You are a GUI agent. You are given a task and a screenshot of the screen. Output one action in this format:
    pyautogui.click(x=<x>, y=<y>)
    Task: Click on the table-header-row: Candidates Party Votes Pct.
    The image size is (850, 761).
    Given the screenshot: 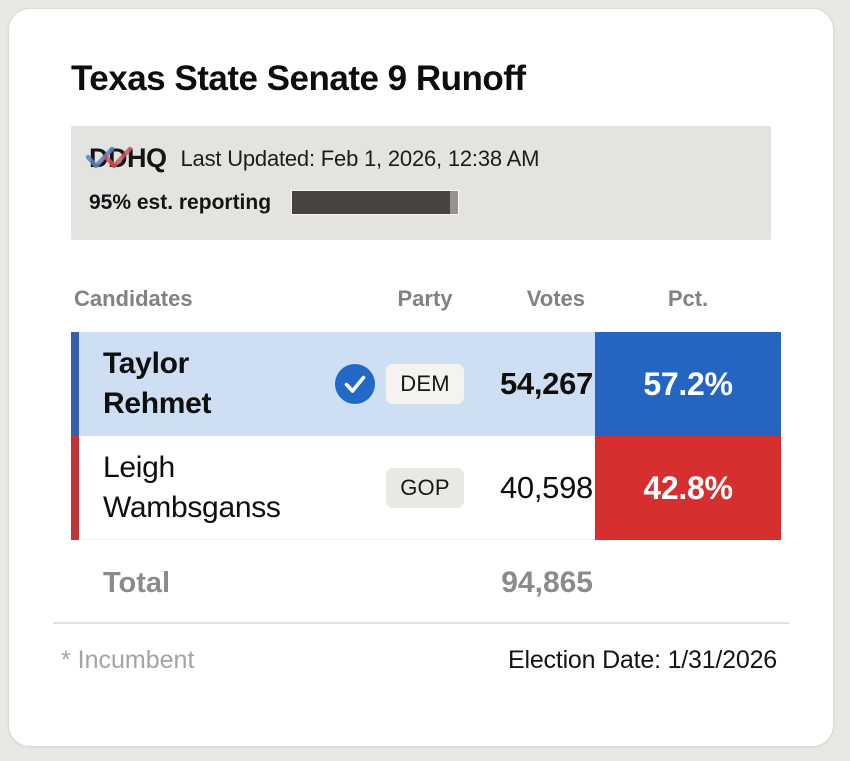 What is the action you would take?
    pyautogui.click(x=426, y=299)
    